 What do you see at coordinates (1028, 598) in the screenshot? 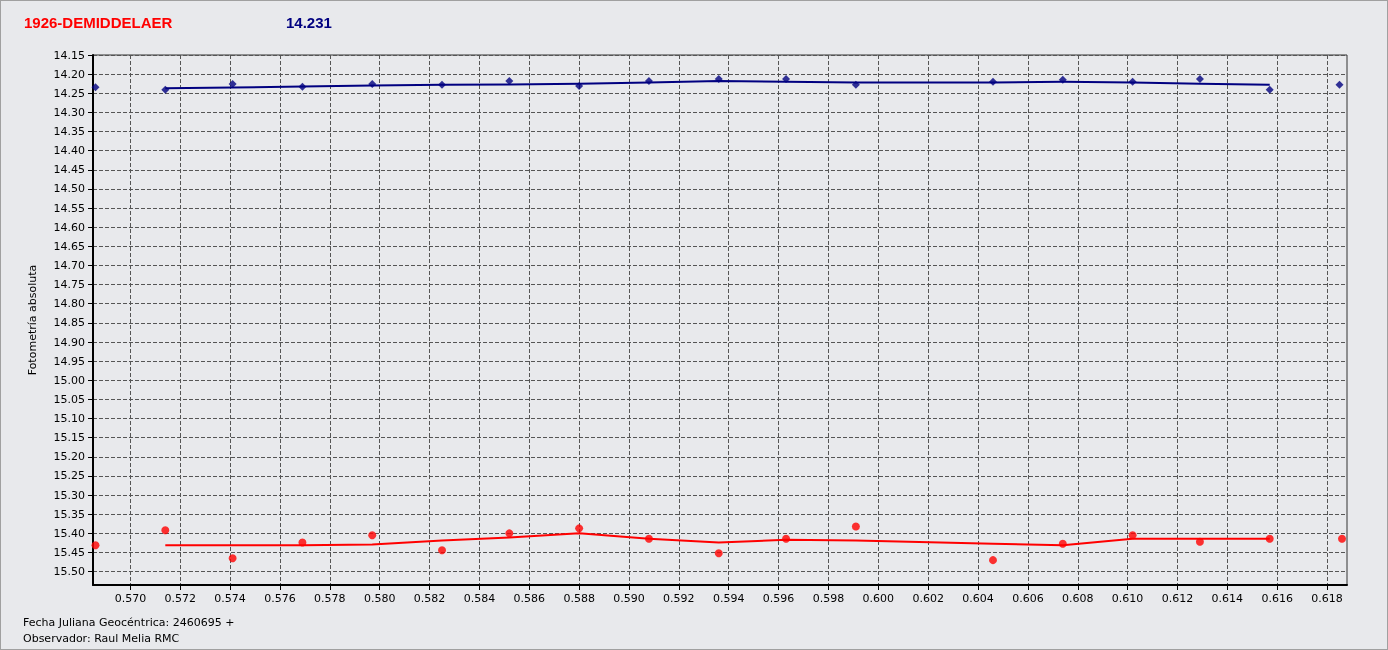
I see `x-tick-label: 0.606` at bounding box center [1028, 598].